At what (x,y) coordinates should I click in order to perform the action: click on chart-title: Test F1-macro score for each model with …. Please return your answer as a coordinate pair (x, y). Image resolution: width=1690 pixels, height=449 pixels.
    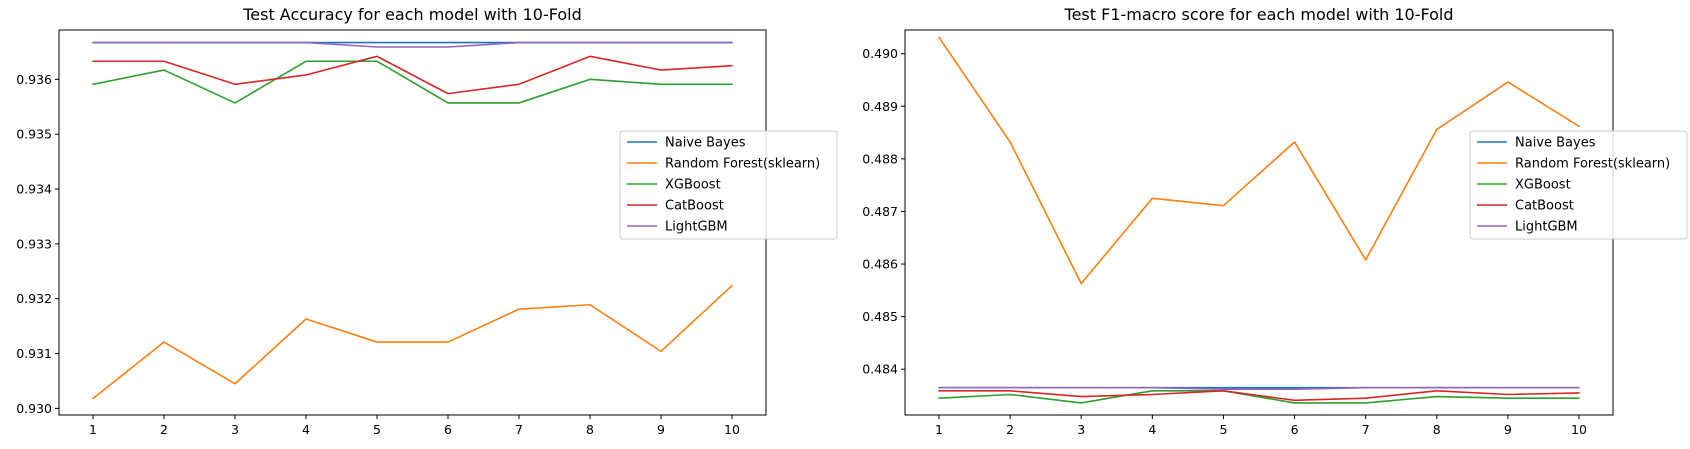
    Looking at the image, I should click on (1259, 14).